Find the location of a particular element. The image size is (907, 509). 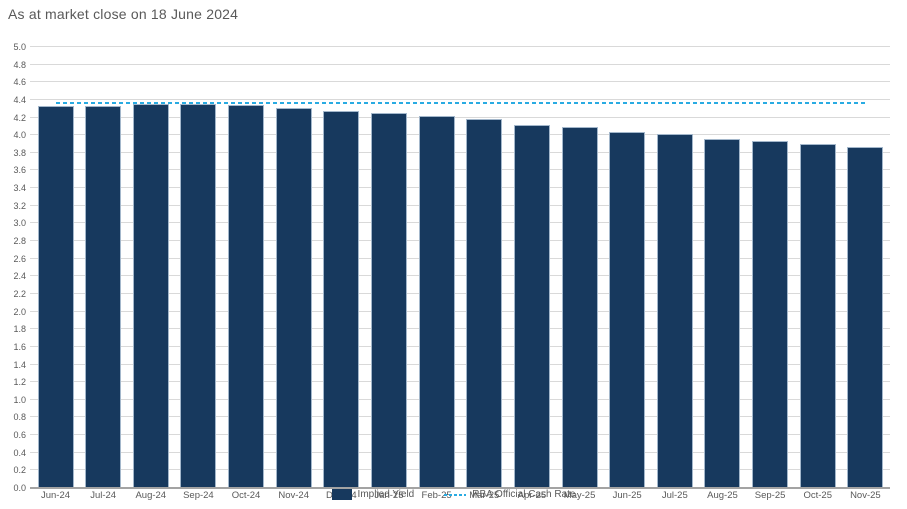

y-axis-tick-label: 1.4 is located at coordinates (19, 364).